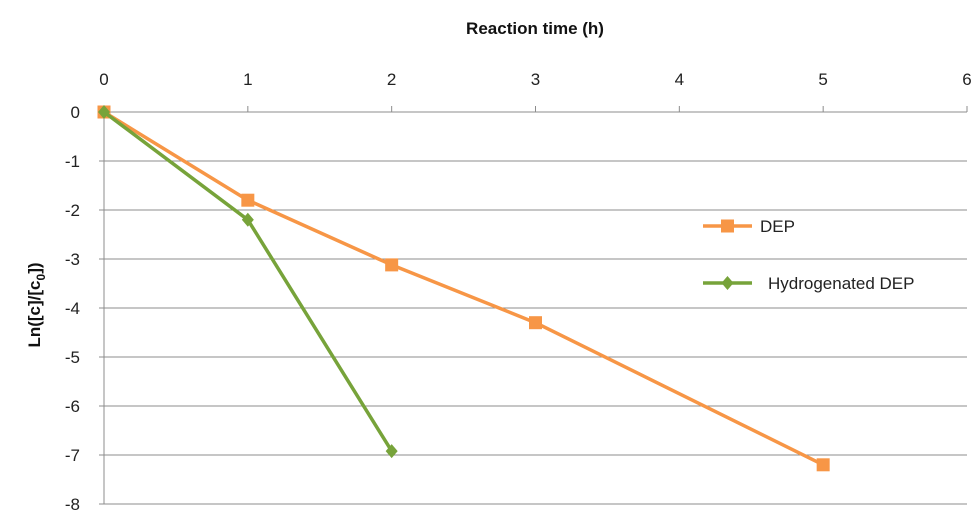 This screenshot has height=514, width=976. What do you see at coordinates (75, 112) in the screenshot?
I see `y-tick-label: 0` at bounding box center [75, 112].